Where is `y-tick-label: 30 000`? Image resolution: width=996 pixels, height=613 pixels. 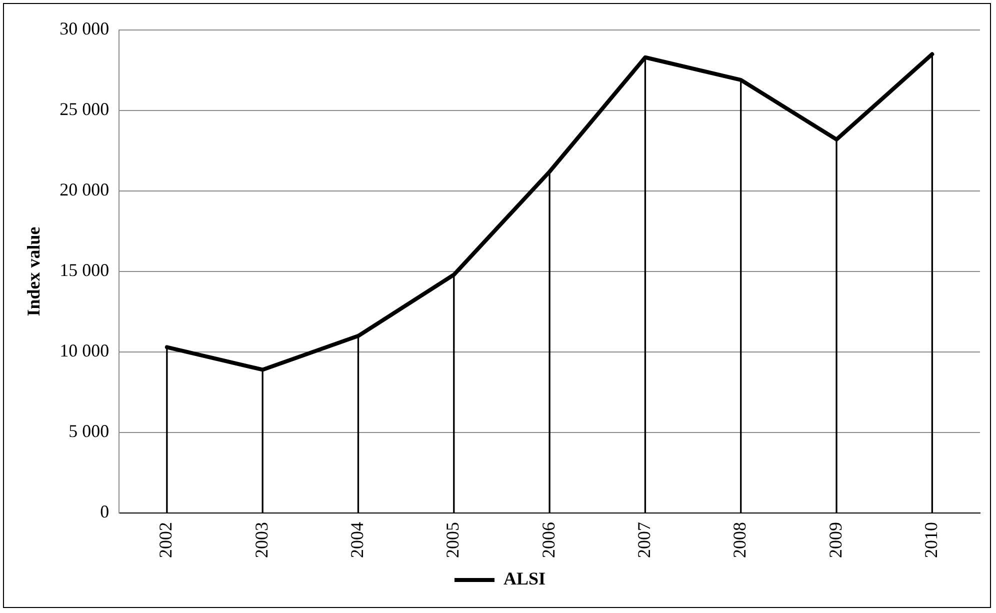
y-tick-label: 30 000 is located at coordinates (85, 28).